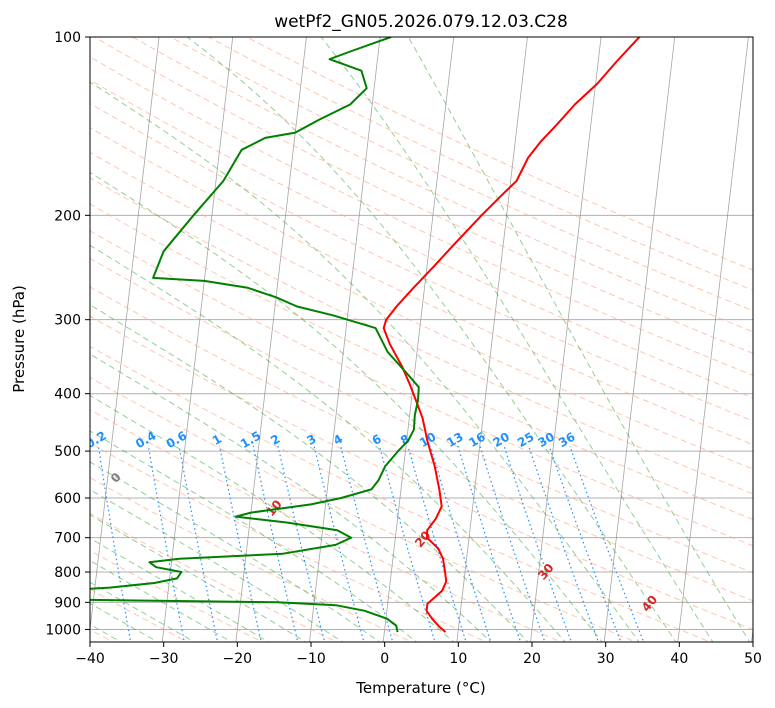 The height and width of the screenshot is (708, 775). Describe the element at coordinates (164, 659) in the screenshot. I see `x-tick-label: −30` at that location.